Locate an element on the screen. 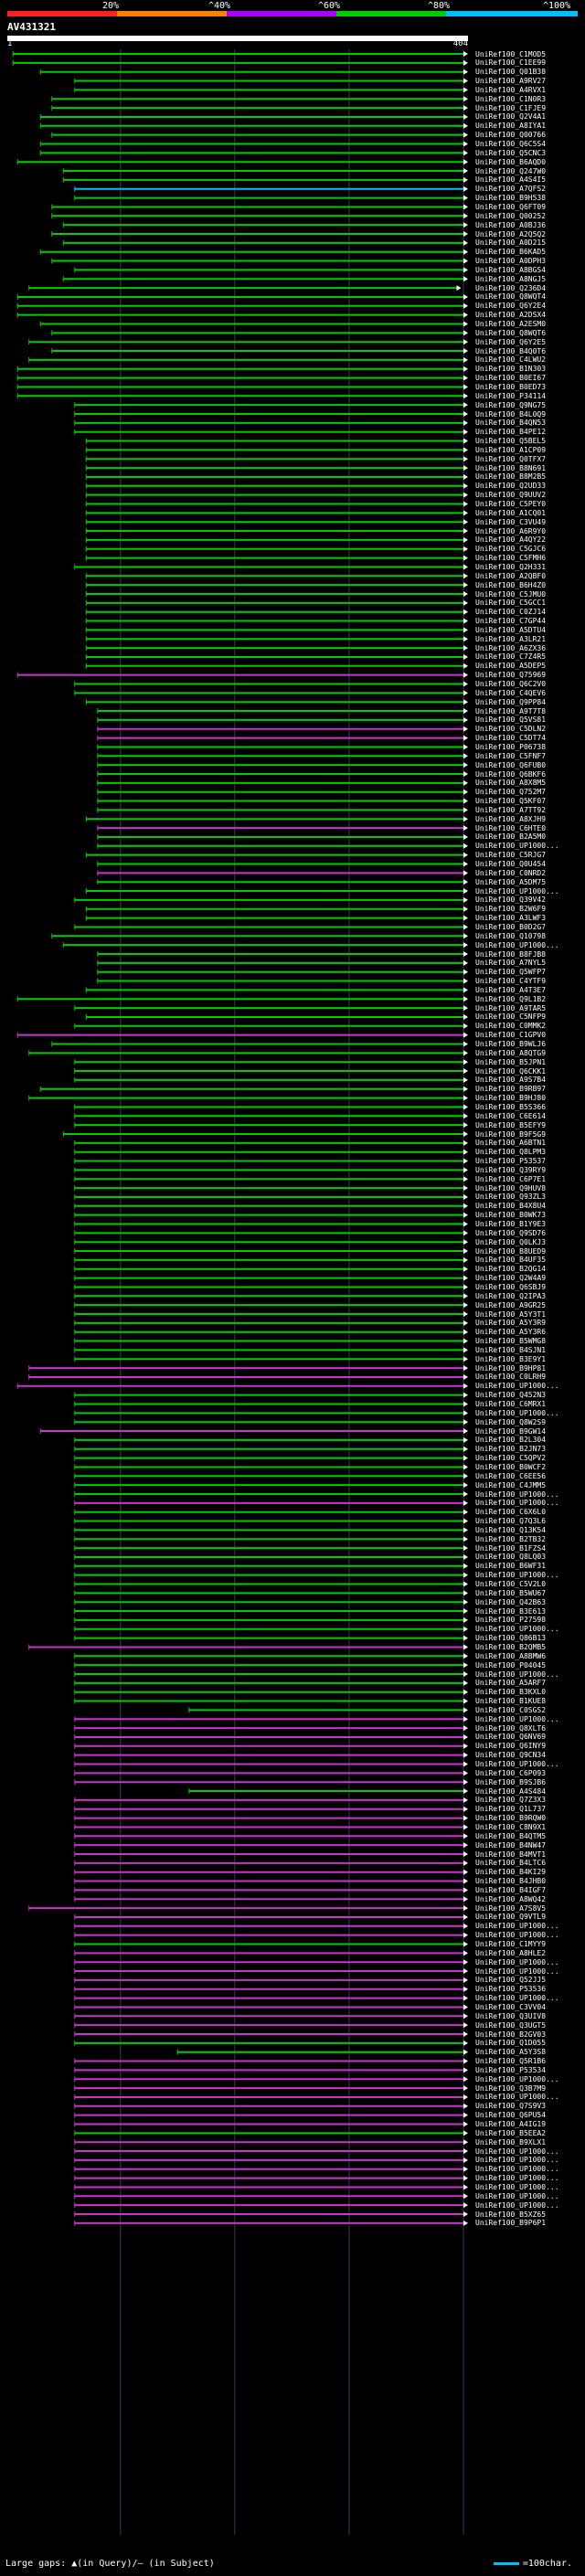 This screenshot has width=585, height=2576. hit-label: UniRef100_B2QMB5 is located at coordinates (511, 1646).